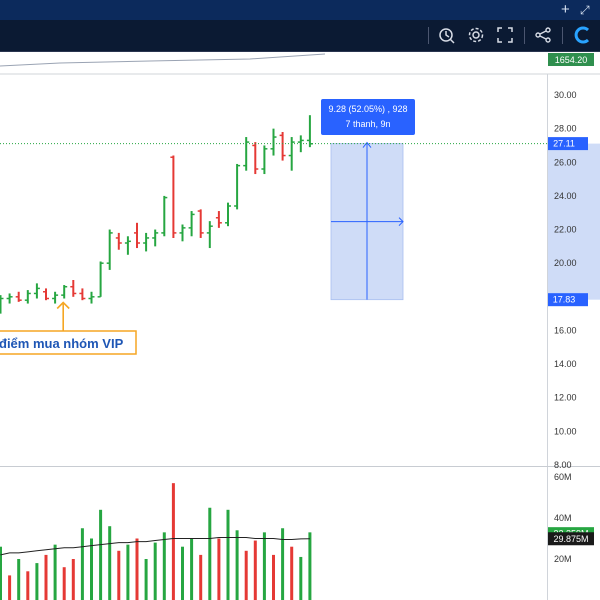 The height and width of the screenshot is (600, 600). I want to click on price-tick-label: 20.00, so click(565, 263).